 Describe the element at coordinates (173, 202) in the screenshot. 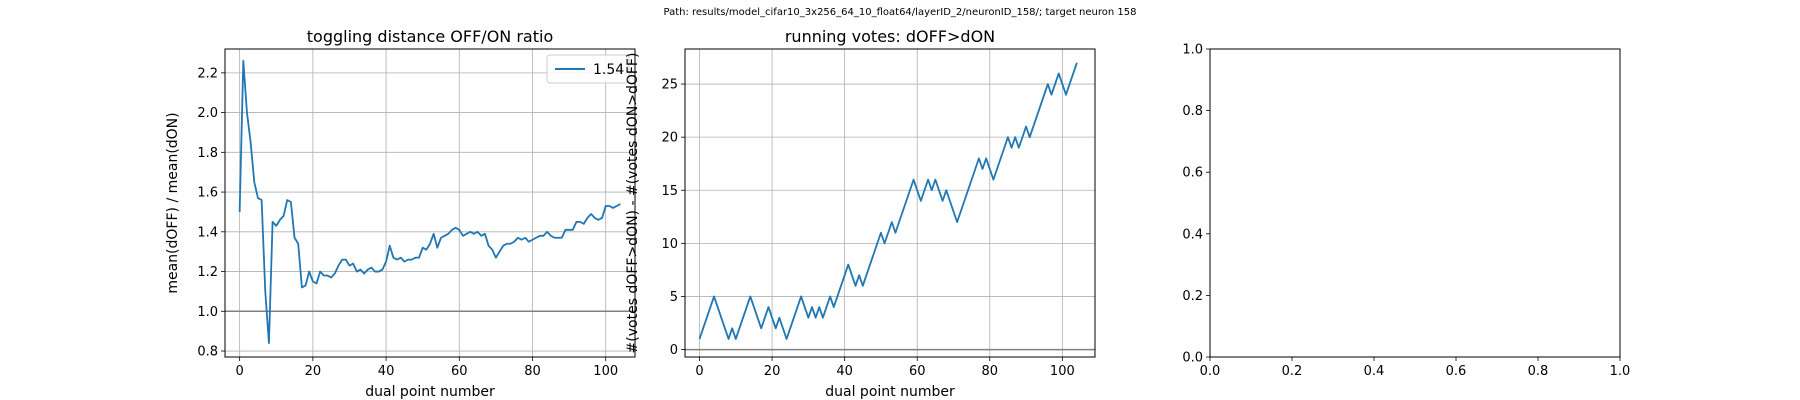

I see `y-axis-label: mean(dOFF) / mean(dON)` at that location.